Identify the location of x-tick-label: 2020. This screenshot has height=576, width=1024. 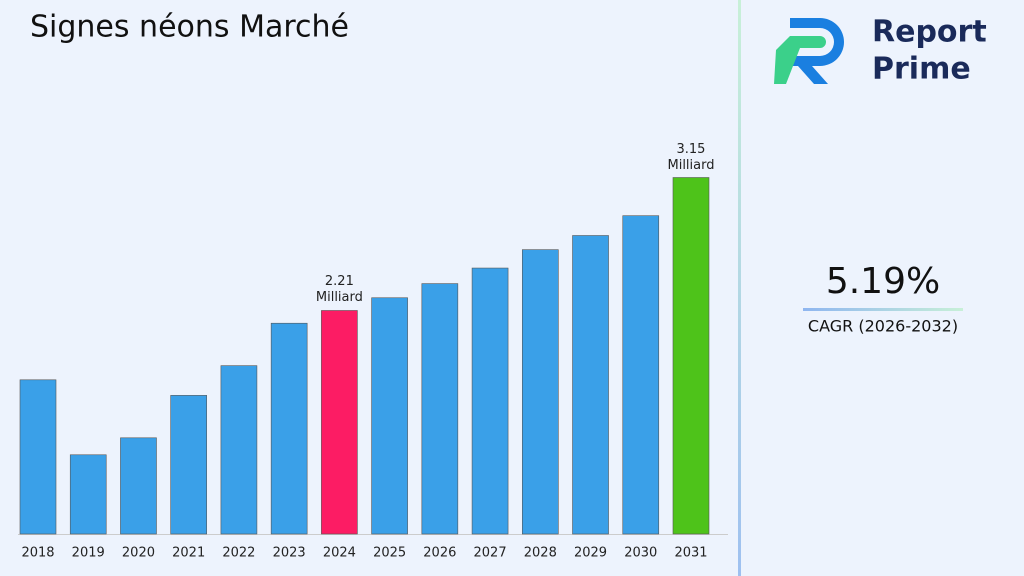
(138, 553).